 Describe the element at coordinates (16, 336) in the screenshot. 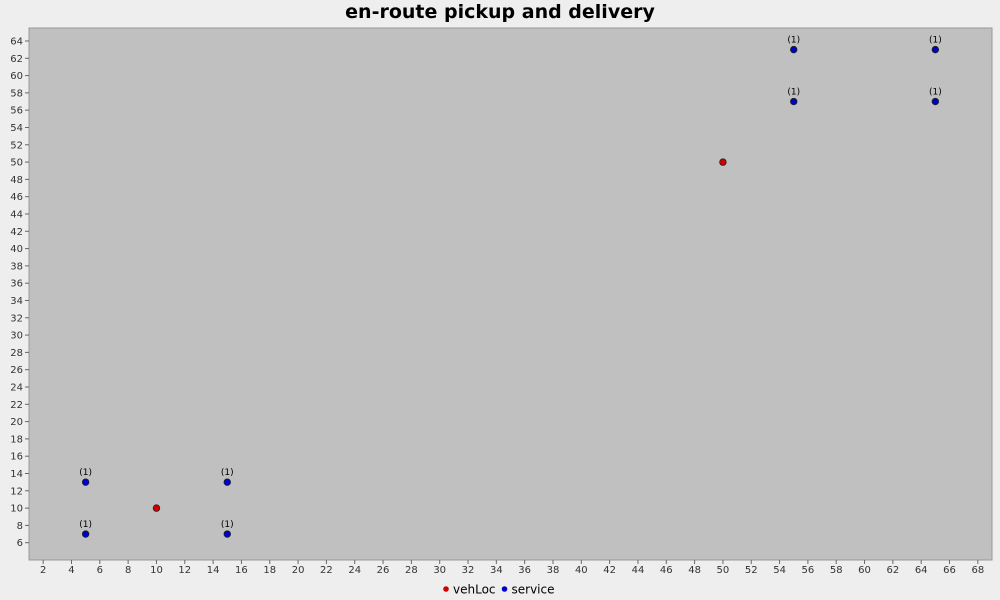

I see `y-tick-label: 30` at that location.